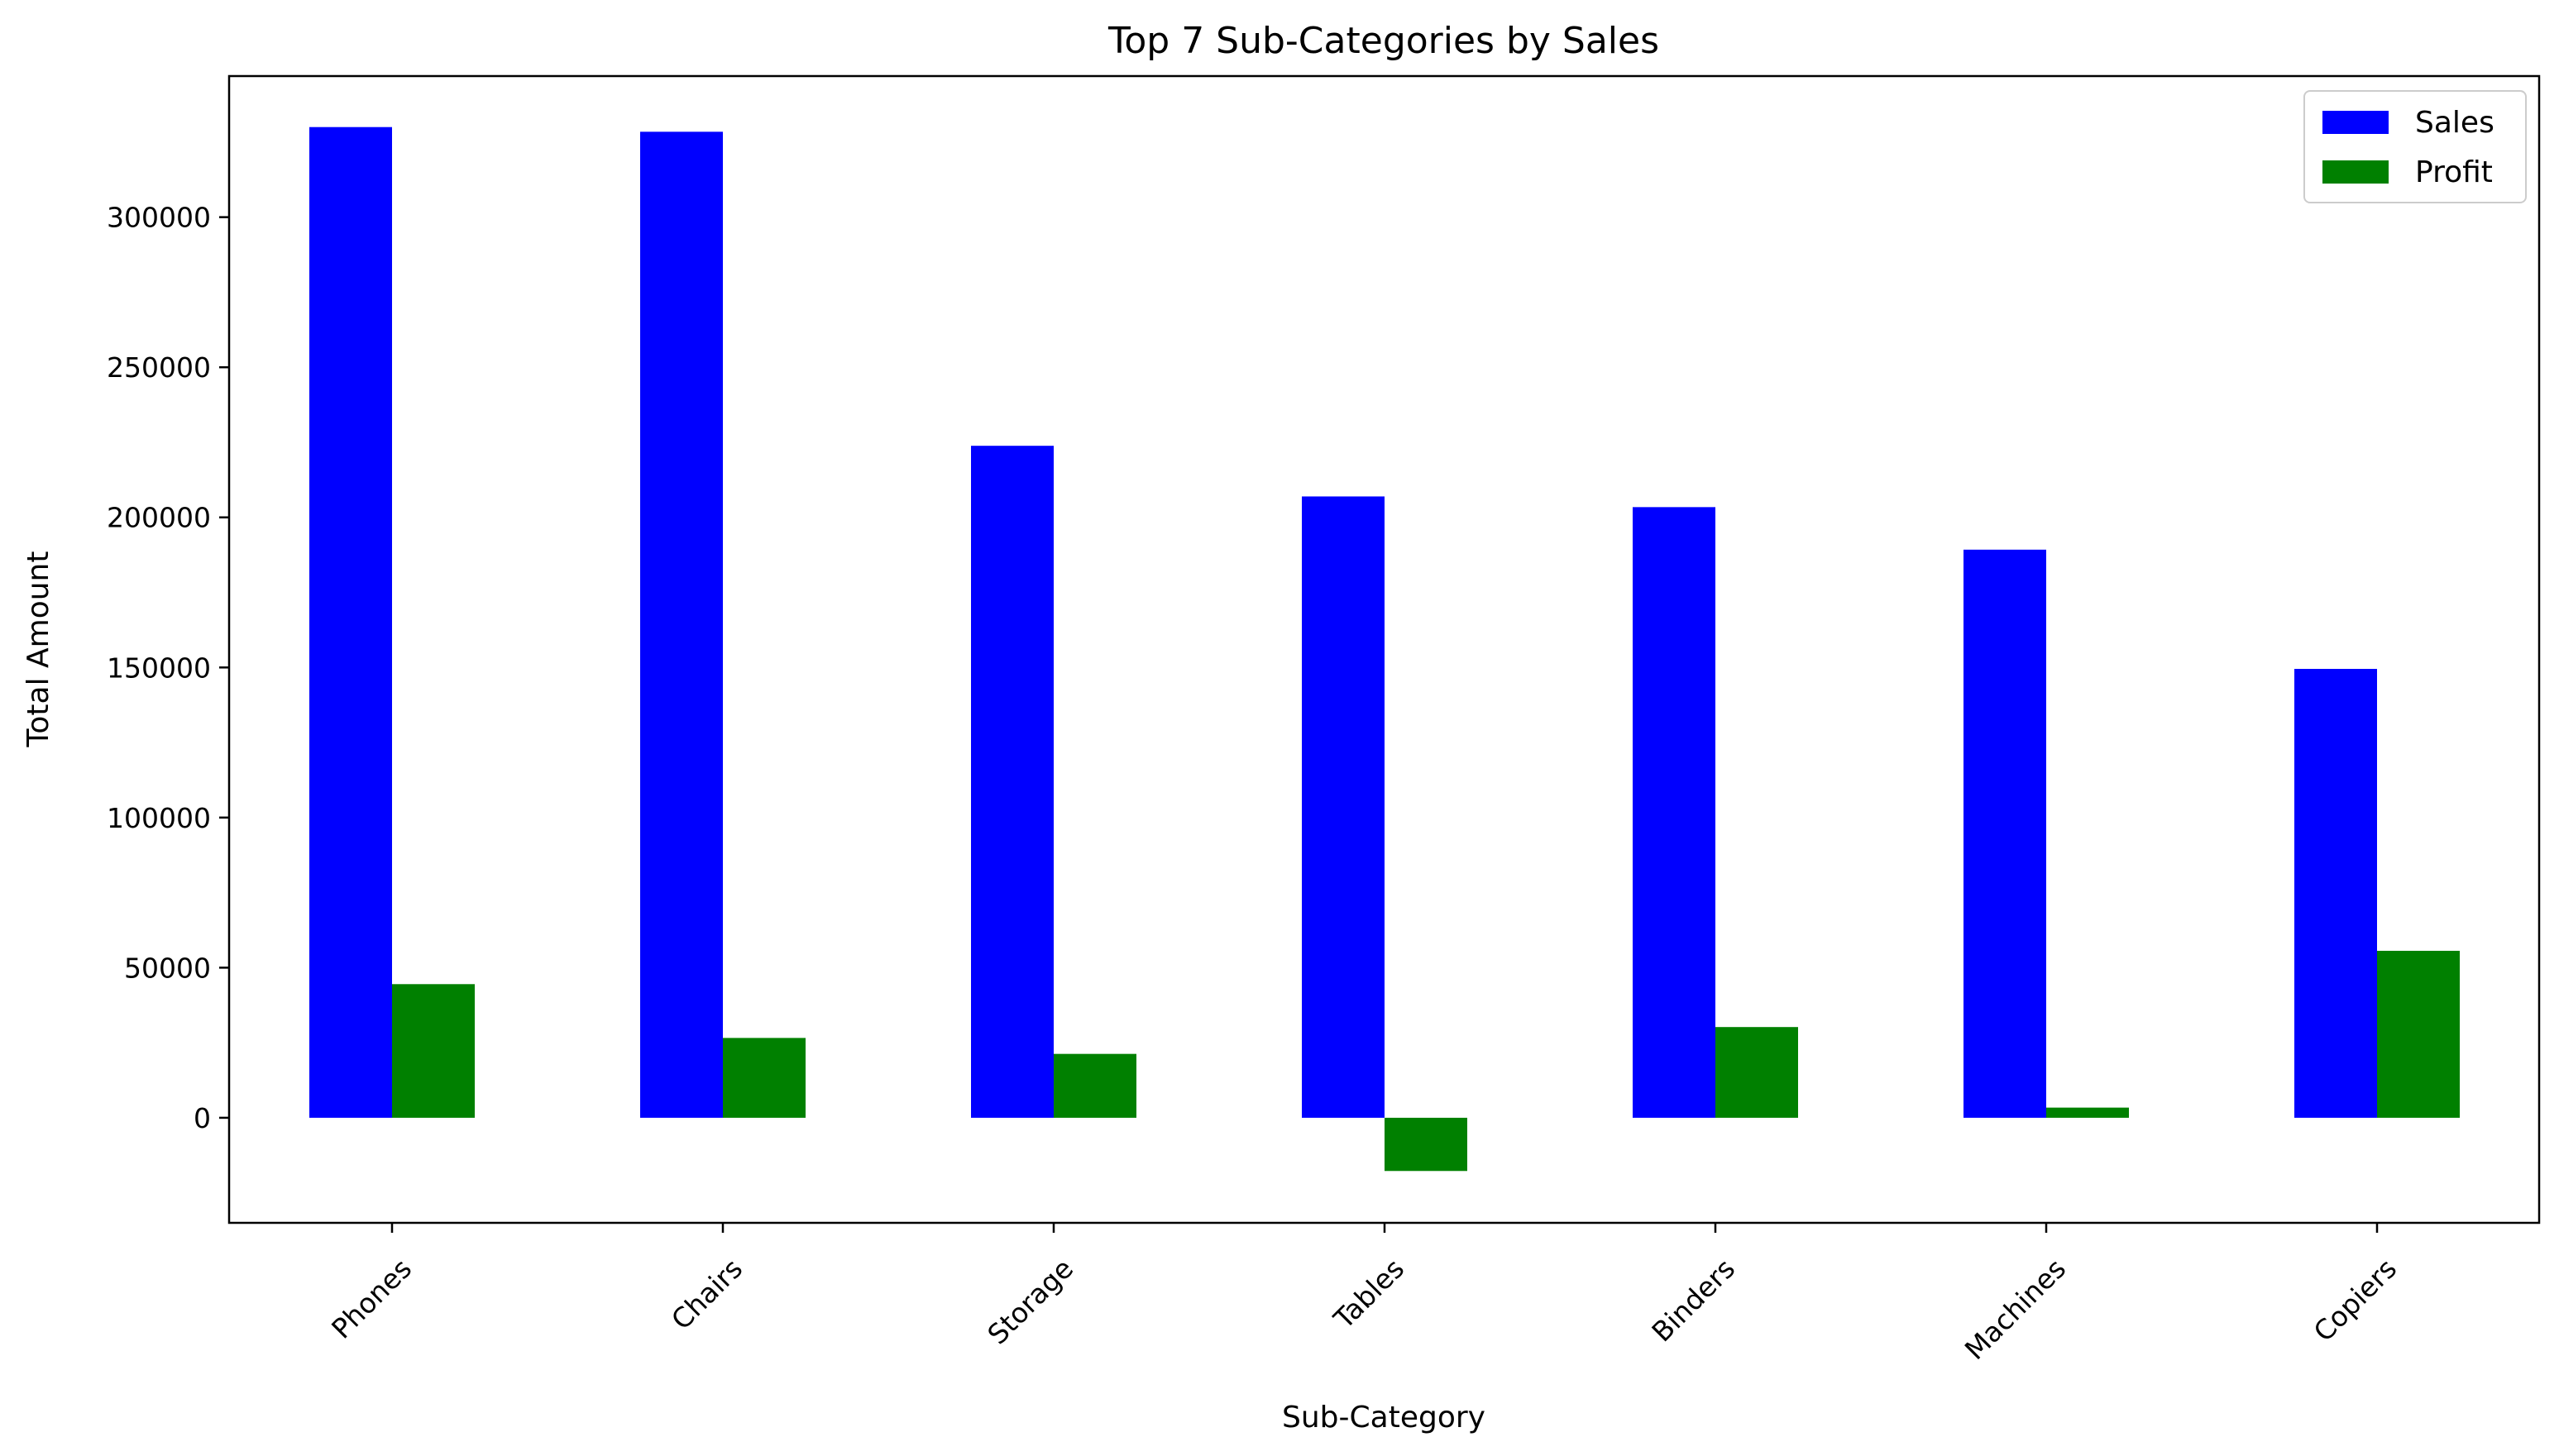  What do you see at coordinates (350, 622) in the screenshot?
I see `bar-sales-phones` at bounding box center [350, 622].